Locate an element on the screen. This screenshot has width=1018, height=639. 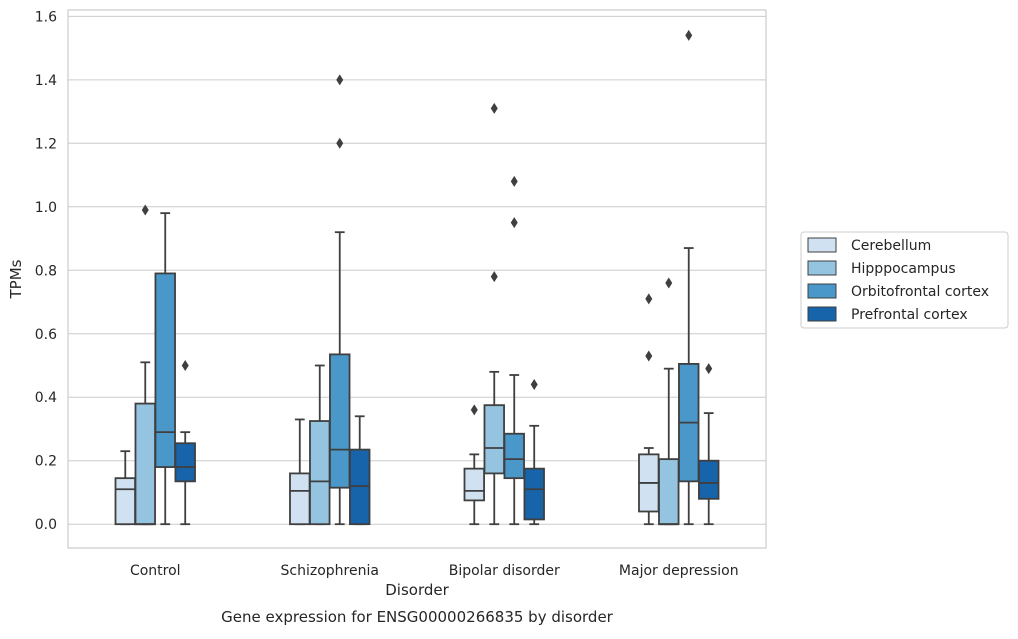
x-tick-label: Schizophrenia is located at coordinates (330, 571).